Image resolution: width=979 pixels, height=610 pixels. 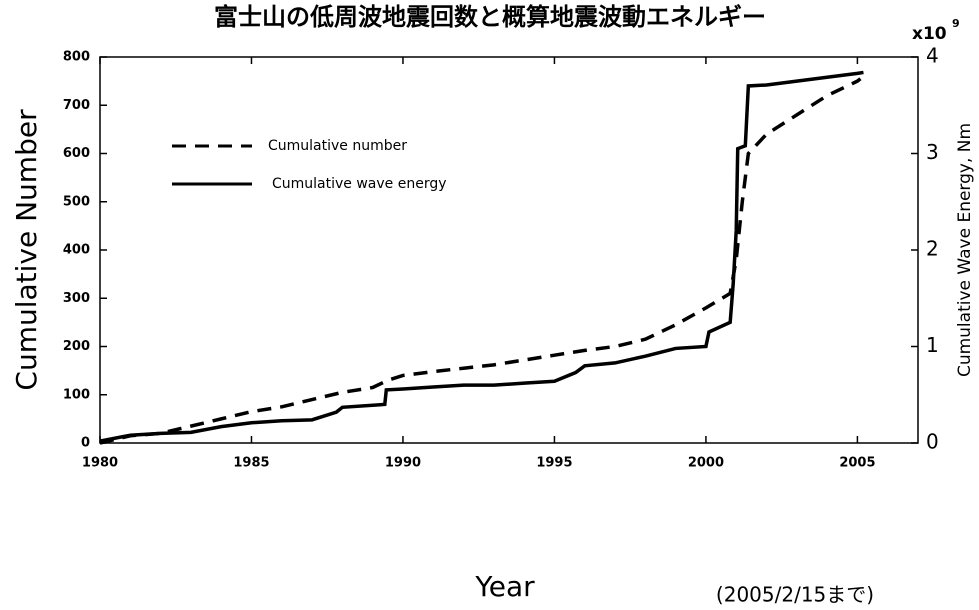 What do you see at coordinates (795, 595) in the screenshot?
I see `annotation: (2005/2/15まで)` at bounding box center [795, 595].